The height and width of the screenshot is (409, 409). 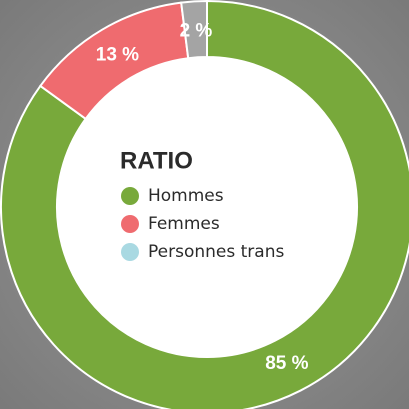 What do you see at coordinates (184, 224) in the screenshot?
I see `legend-label: Femmes` at bounding box center [184, 224].